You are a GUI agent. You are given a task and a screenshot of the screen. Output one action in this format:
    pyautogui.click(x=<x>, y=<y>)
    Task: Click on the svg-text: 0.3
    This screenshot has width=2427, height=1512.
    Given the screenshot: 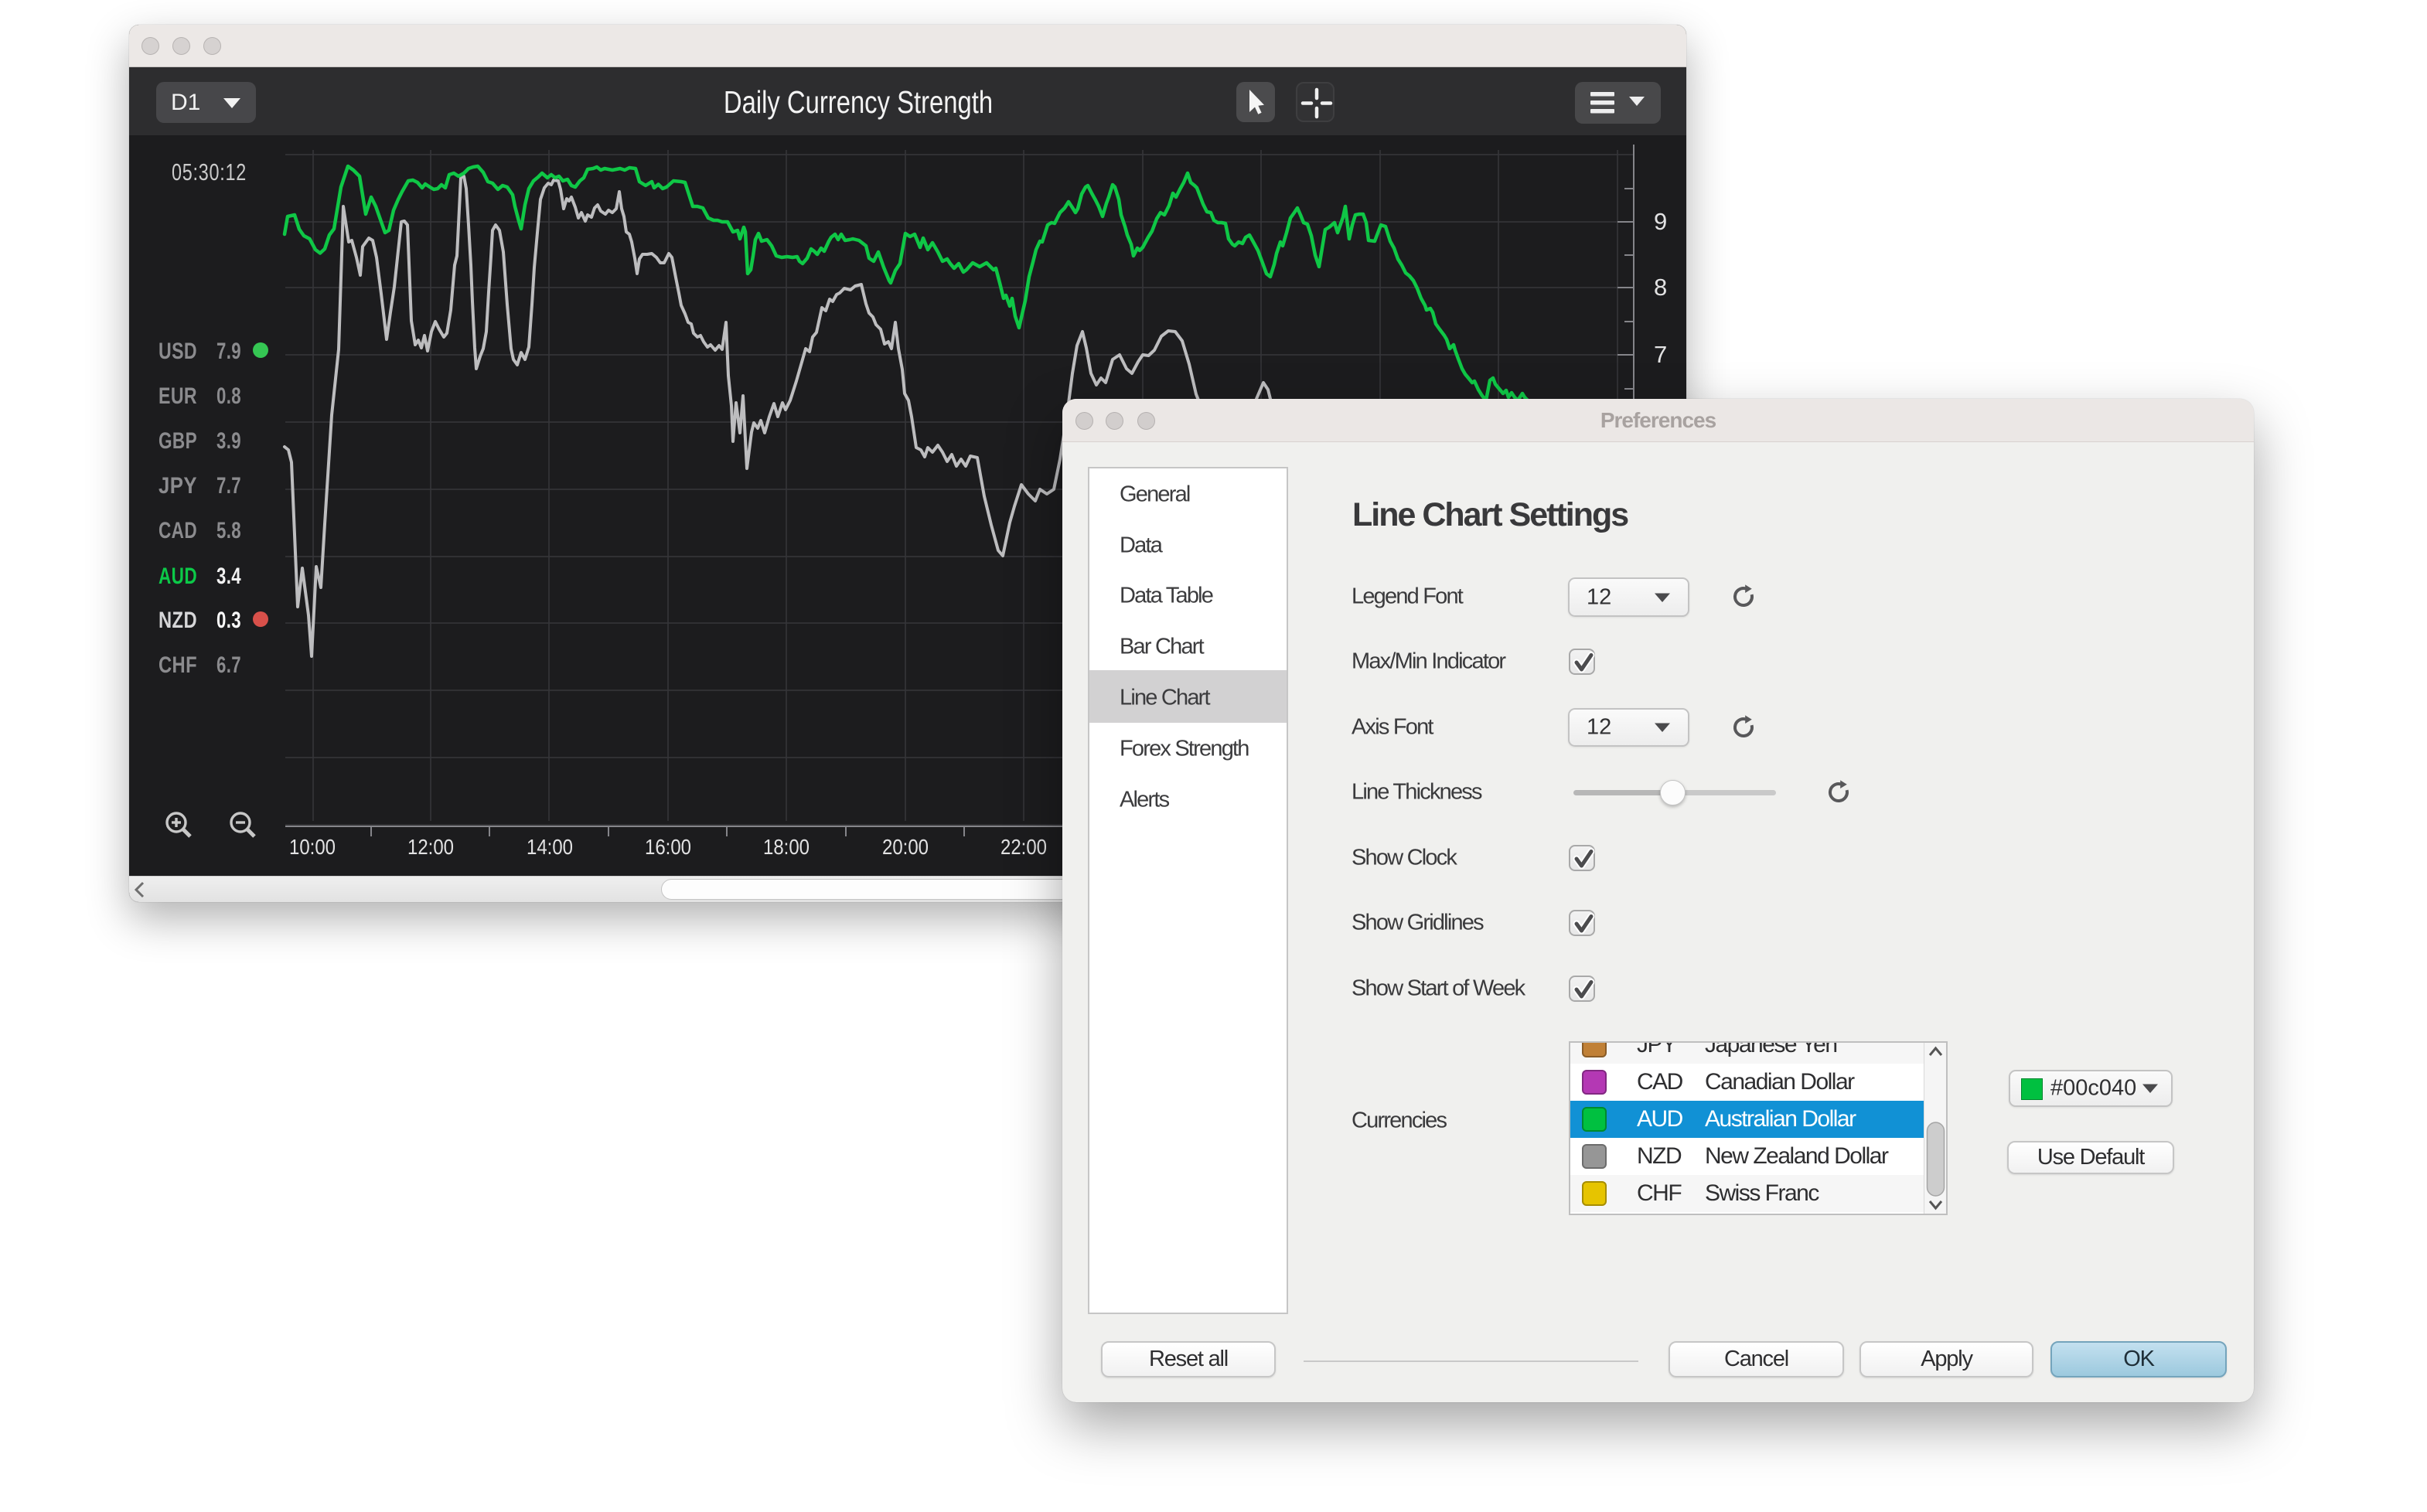 What is the action you would take?
    pyautogui.click(x=229, y=620)
    